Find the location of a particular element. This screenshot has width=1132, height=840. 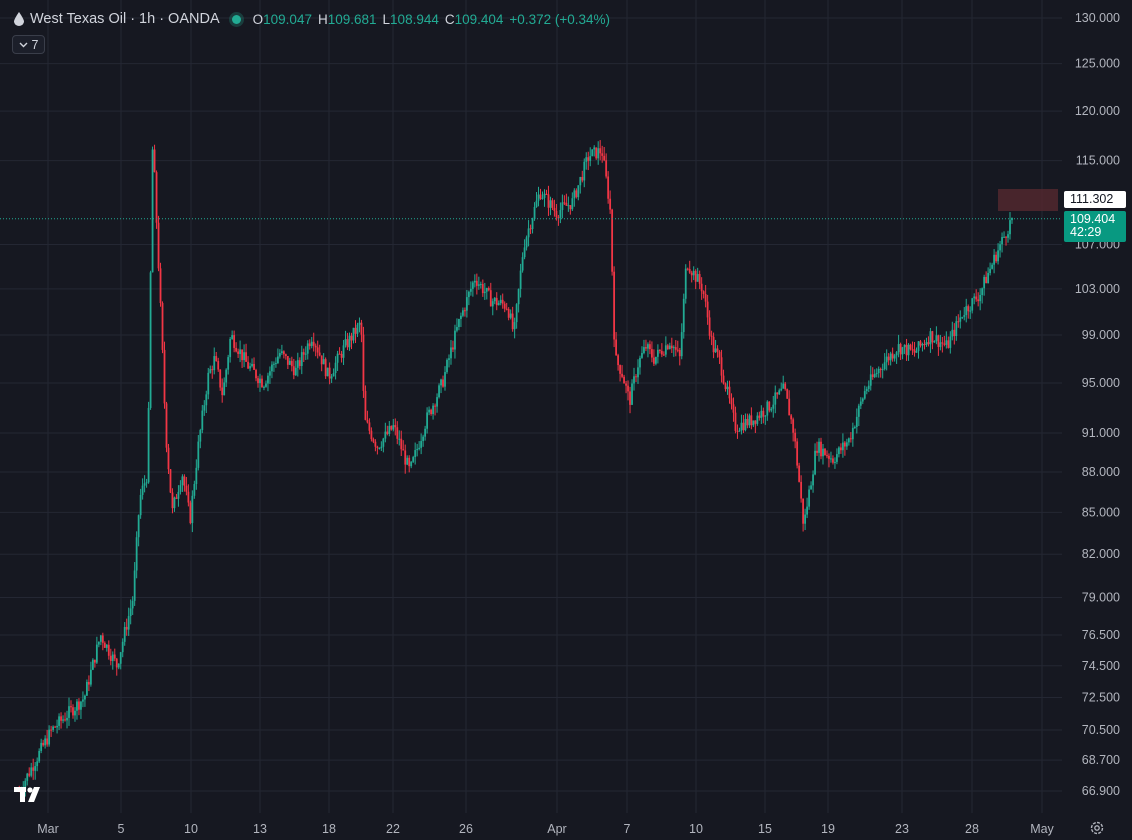

y-tick-label: 115.000 is located at coordinates (1098, 161).